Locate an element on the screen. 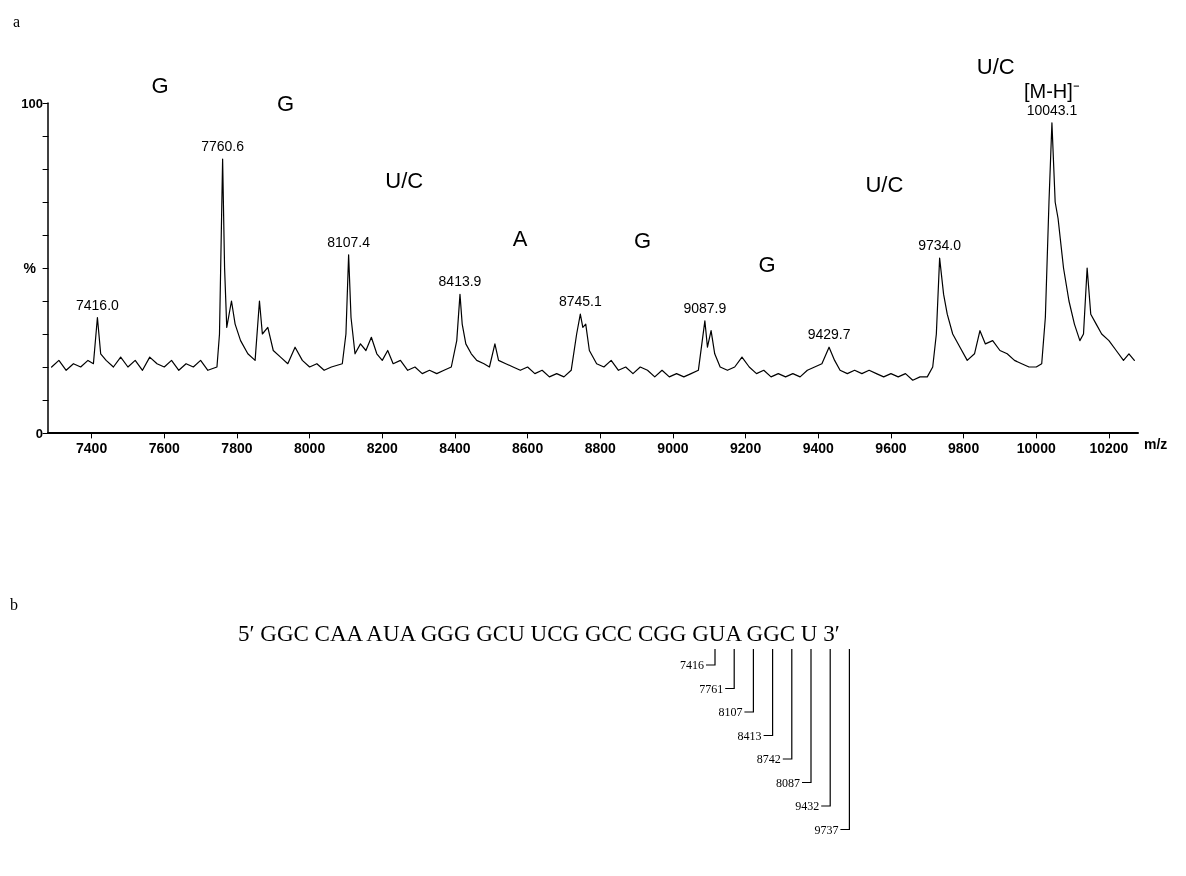 The height and width of the screenshot is (876, 1186). x-tick-label: 7800 is located at coordinates (237, 448).